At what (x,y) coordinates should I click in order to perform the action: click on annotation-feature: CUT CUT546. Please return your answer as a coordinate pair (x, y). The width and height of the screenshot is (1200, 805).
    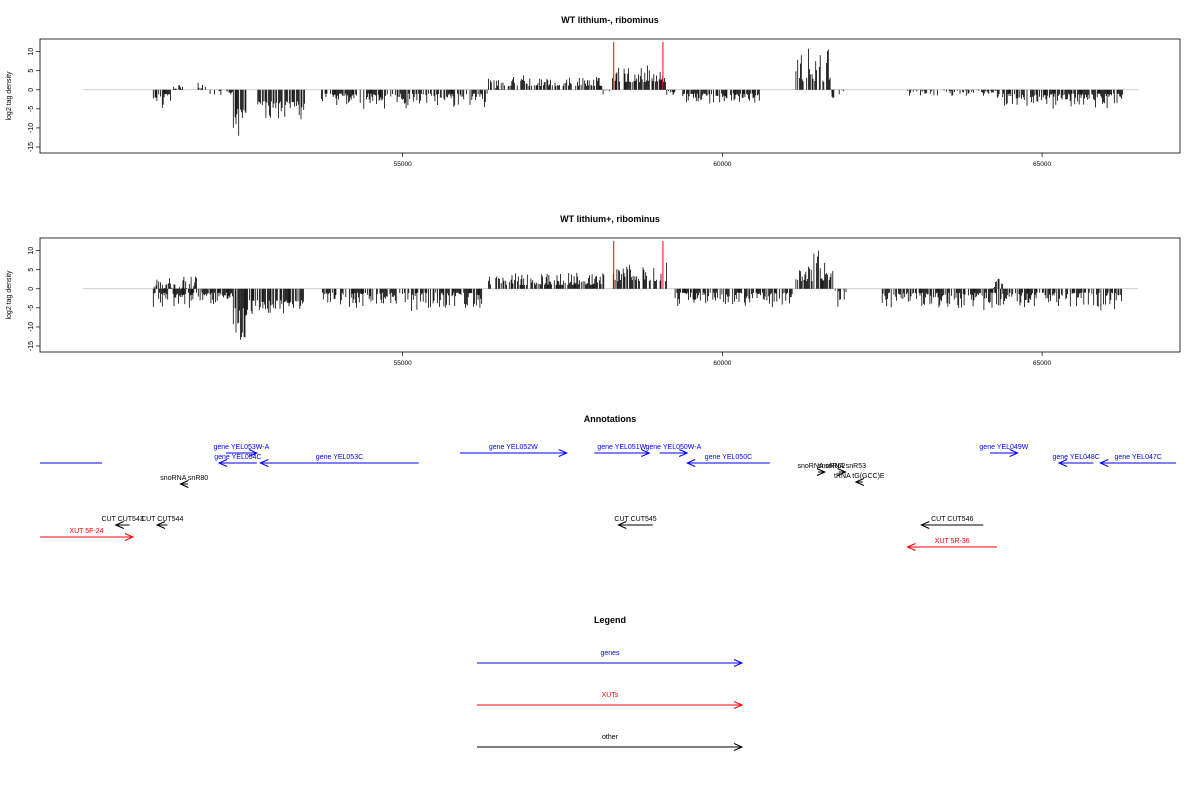
    Looking at the image, I should click on (952, 522).